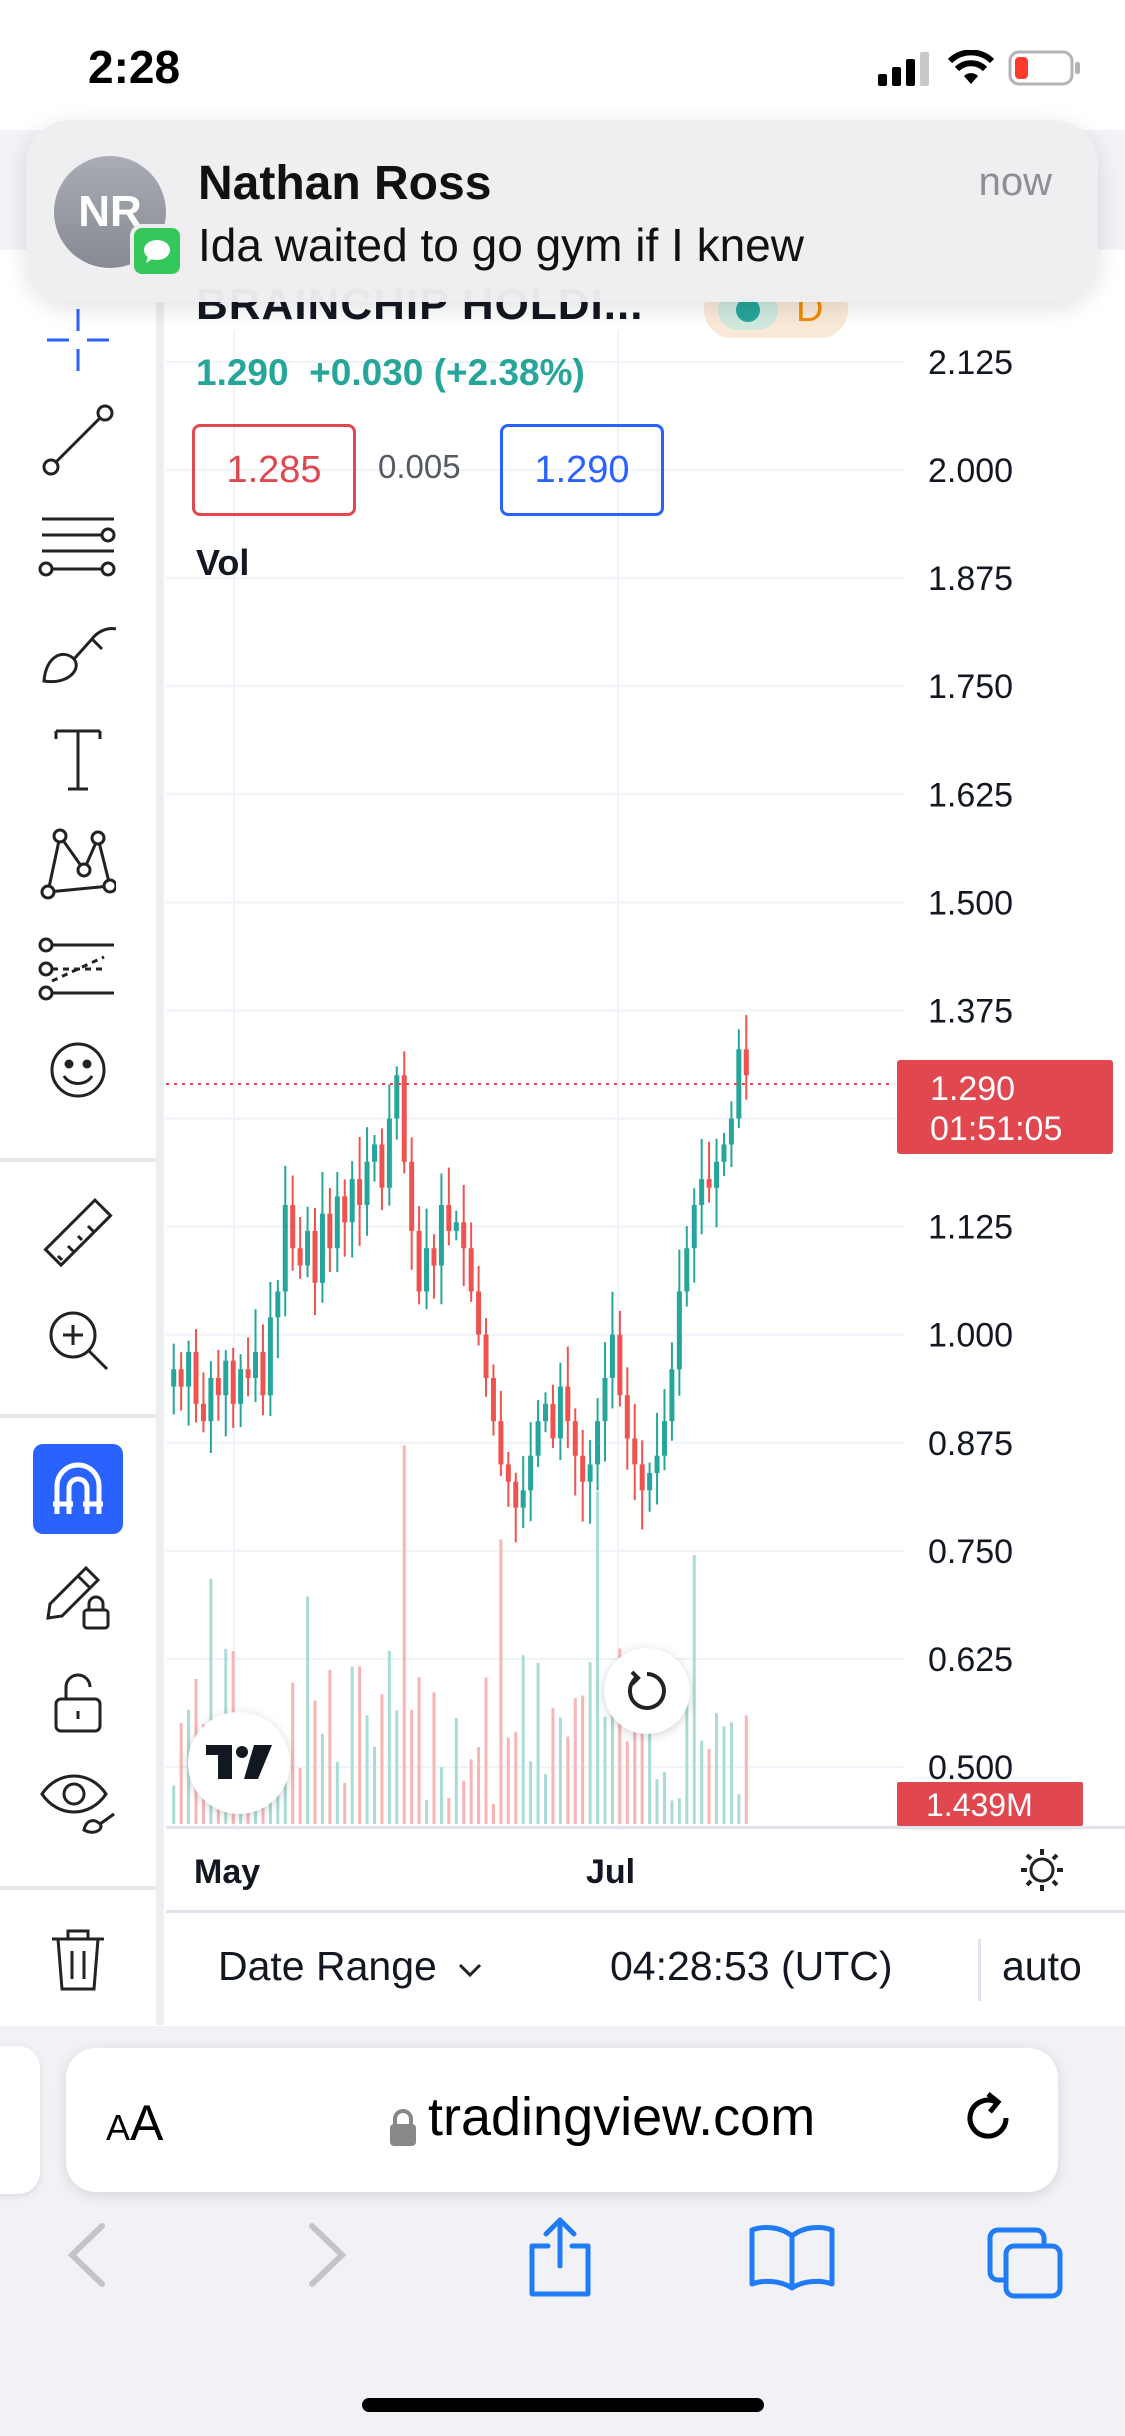  Describe the element at coordinates (82, 1162) in the screenshot. I see `left-toolbar` at that location.